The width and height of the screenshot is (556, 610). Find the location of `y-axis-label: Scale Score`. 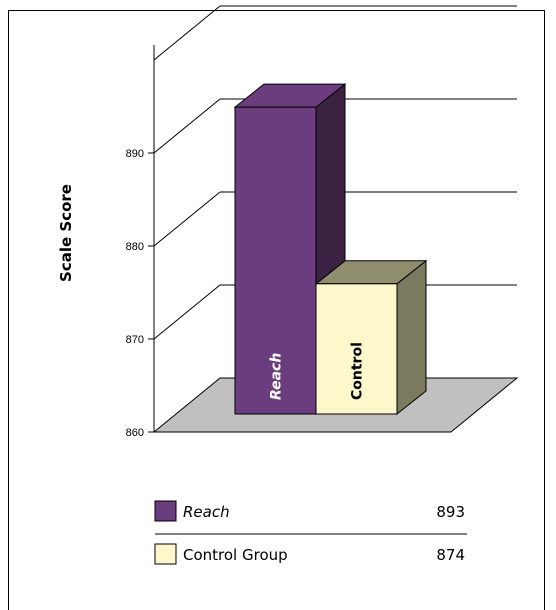

y-axis-label: Scale Score is located at coordinates (66, 233).